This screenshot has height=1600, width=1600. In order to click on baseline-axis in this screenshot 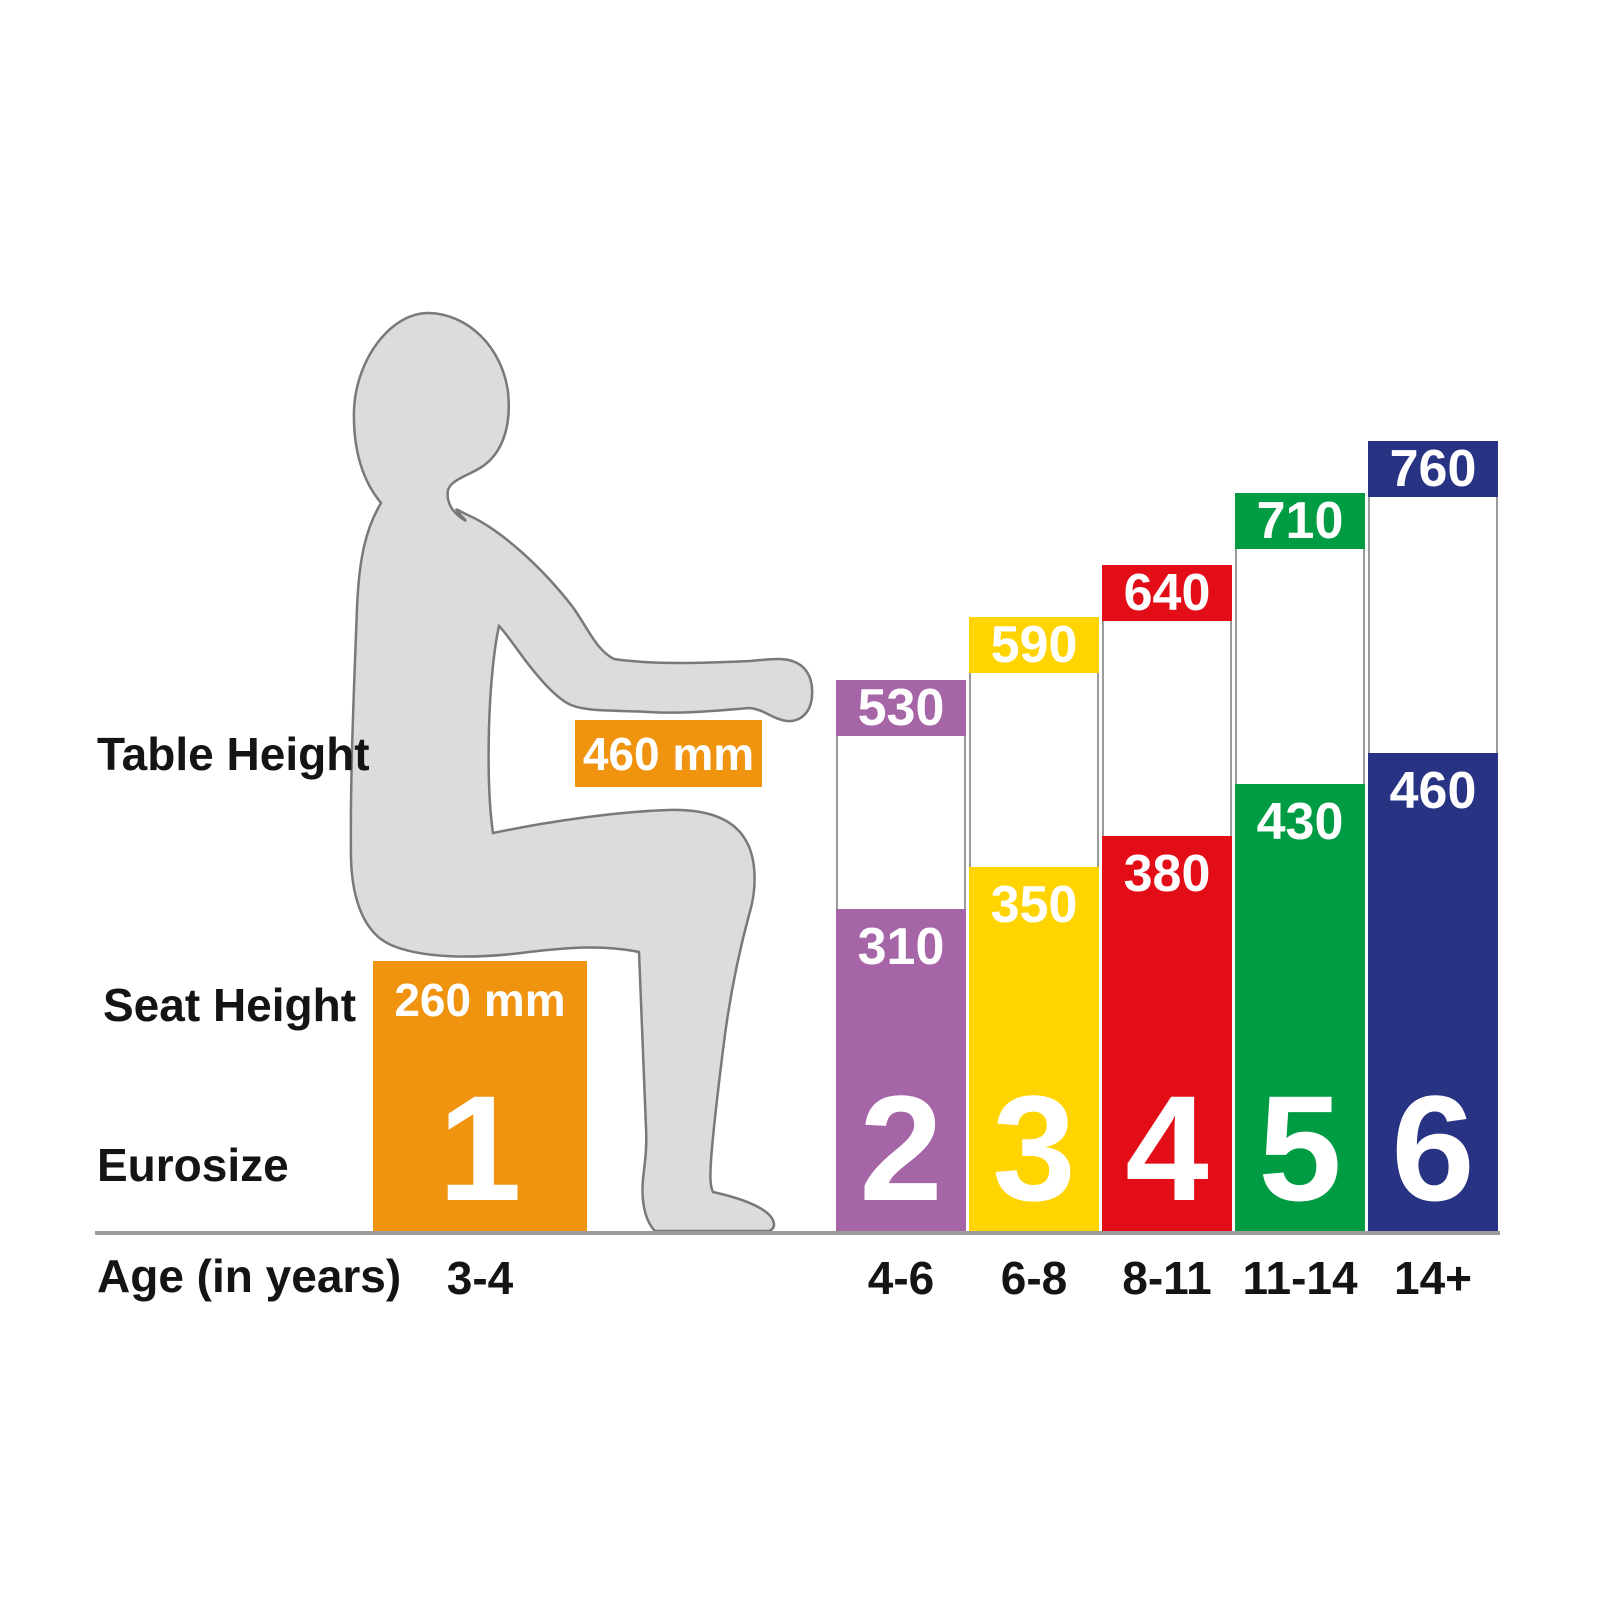, I will do `click(797, 1233)`.